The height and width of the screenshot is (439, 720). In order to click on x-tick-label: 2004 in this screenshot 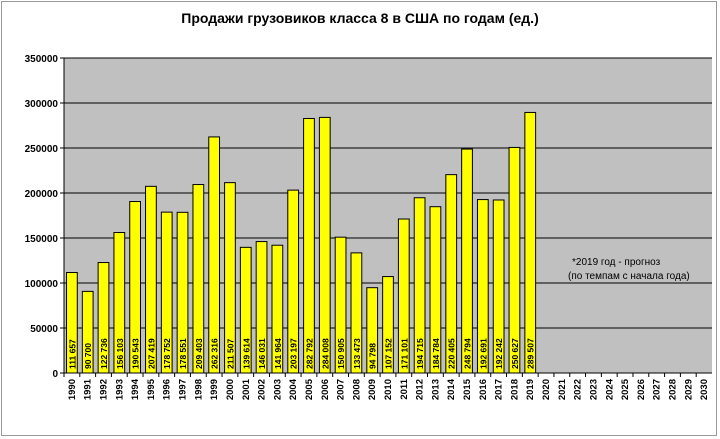, I will do `click(293, 389)`.